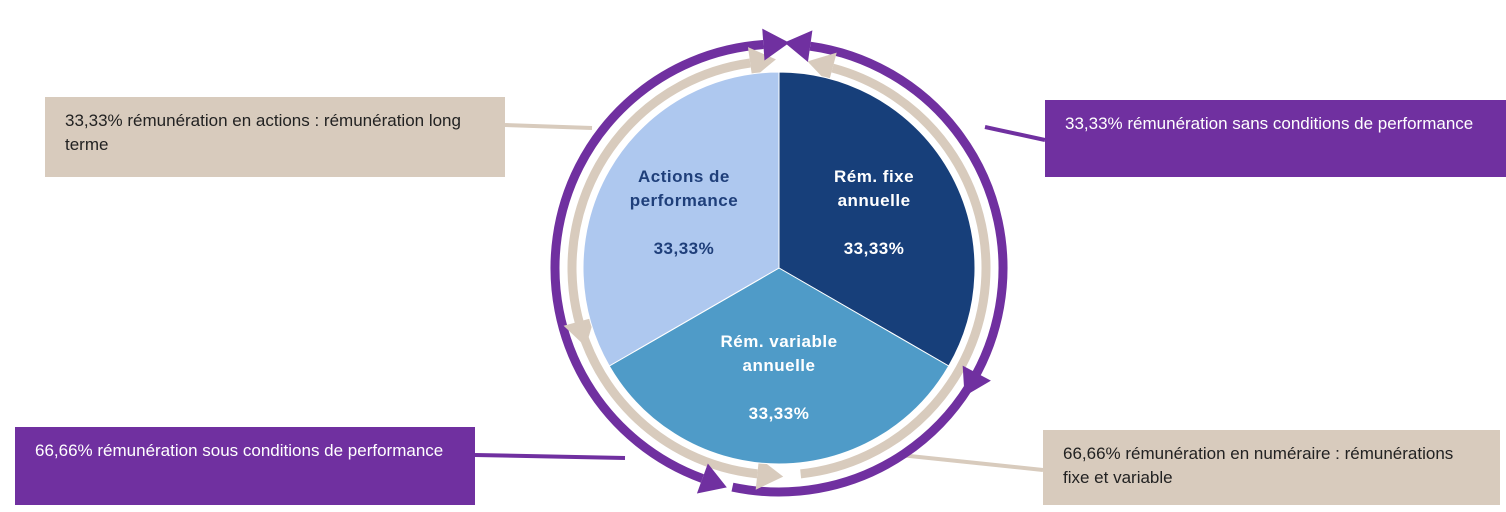  Describe the element at coordinates (779, 353) in the screenshot. I see `slice-name: Rém. variable annuelle` at that location.